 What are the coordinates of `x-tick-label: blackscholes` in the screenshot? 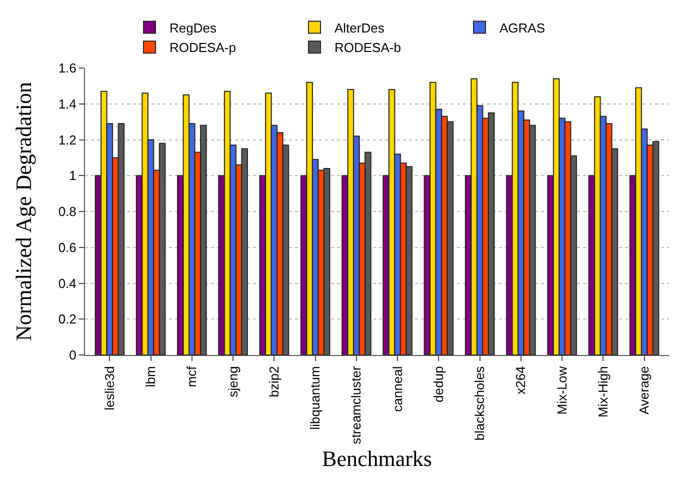 It's located at (480, 403).